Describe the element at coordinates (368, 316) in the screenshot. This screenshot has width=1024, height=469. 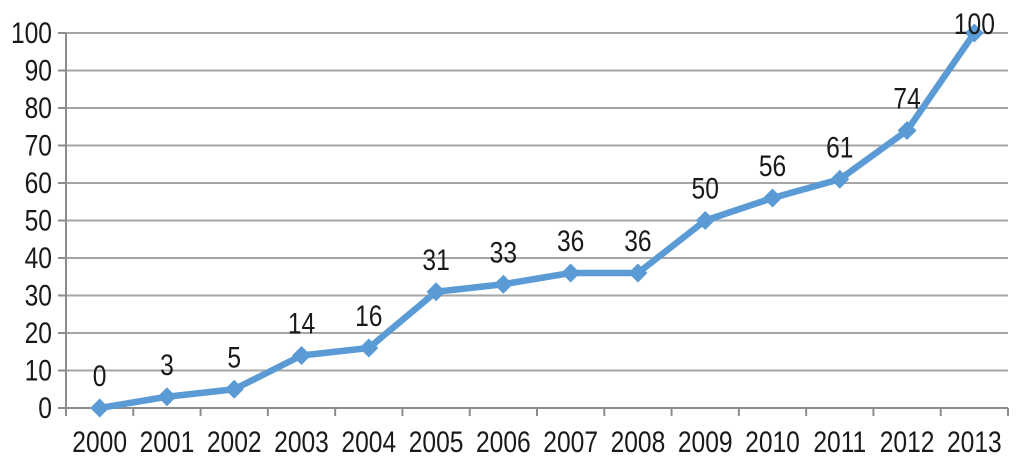
I see `data-label: 16` at that location.